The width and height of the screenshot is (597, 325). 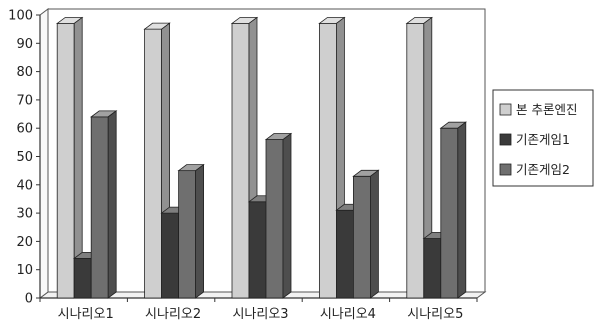 I want to click on y-tick-label: 10, so click(x=24, y=270).